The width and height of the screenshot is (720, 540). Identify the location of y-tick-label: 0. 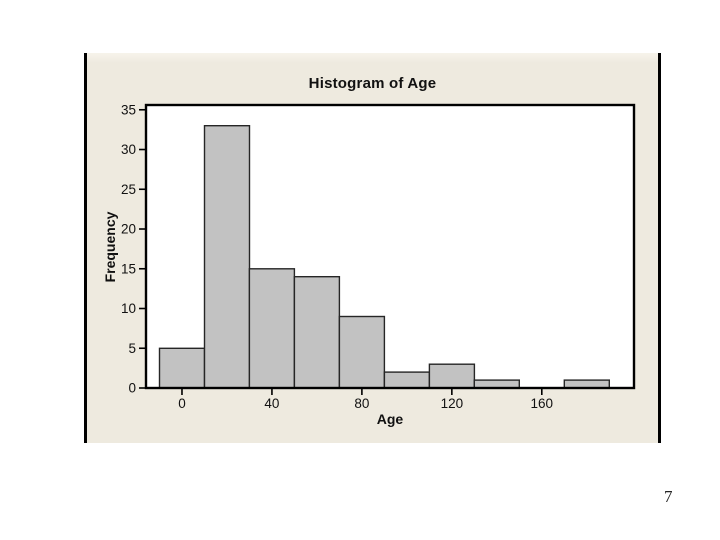
(132, 388).